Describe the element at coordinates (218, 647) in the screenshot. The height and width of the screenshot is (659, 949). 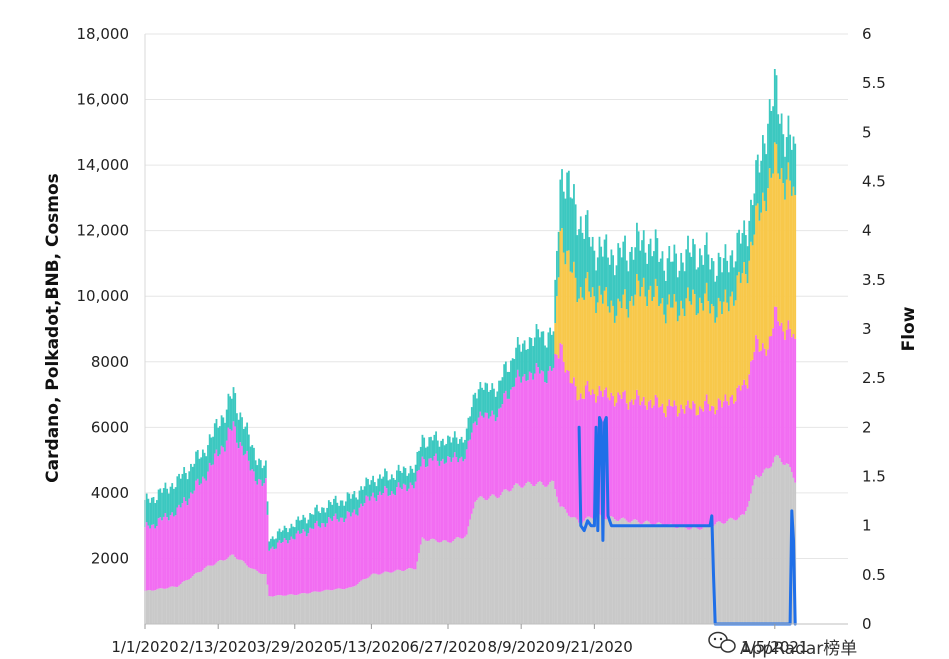
I see `x-tick-label: 2/13/2020` at that location.